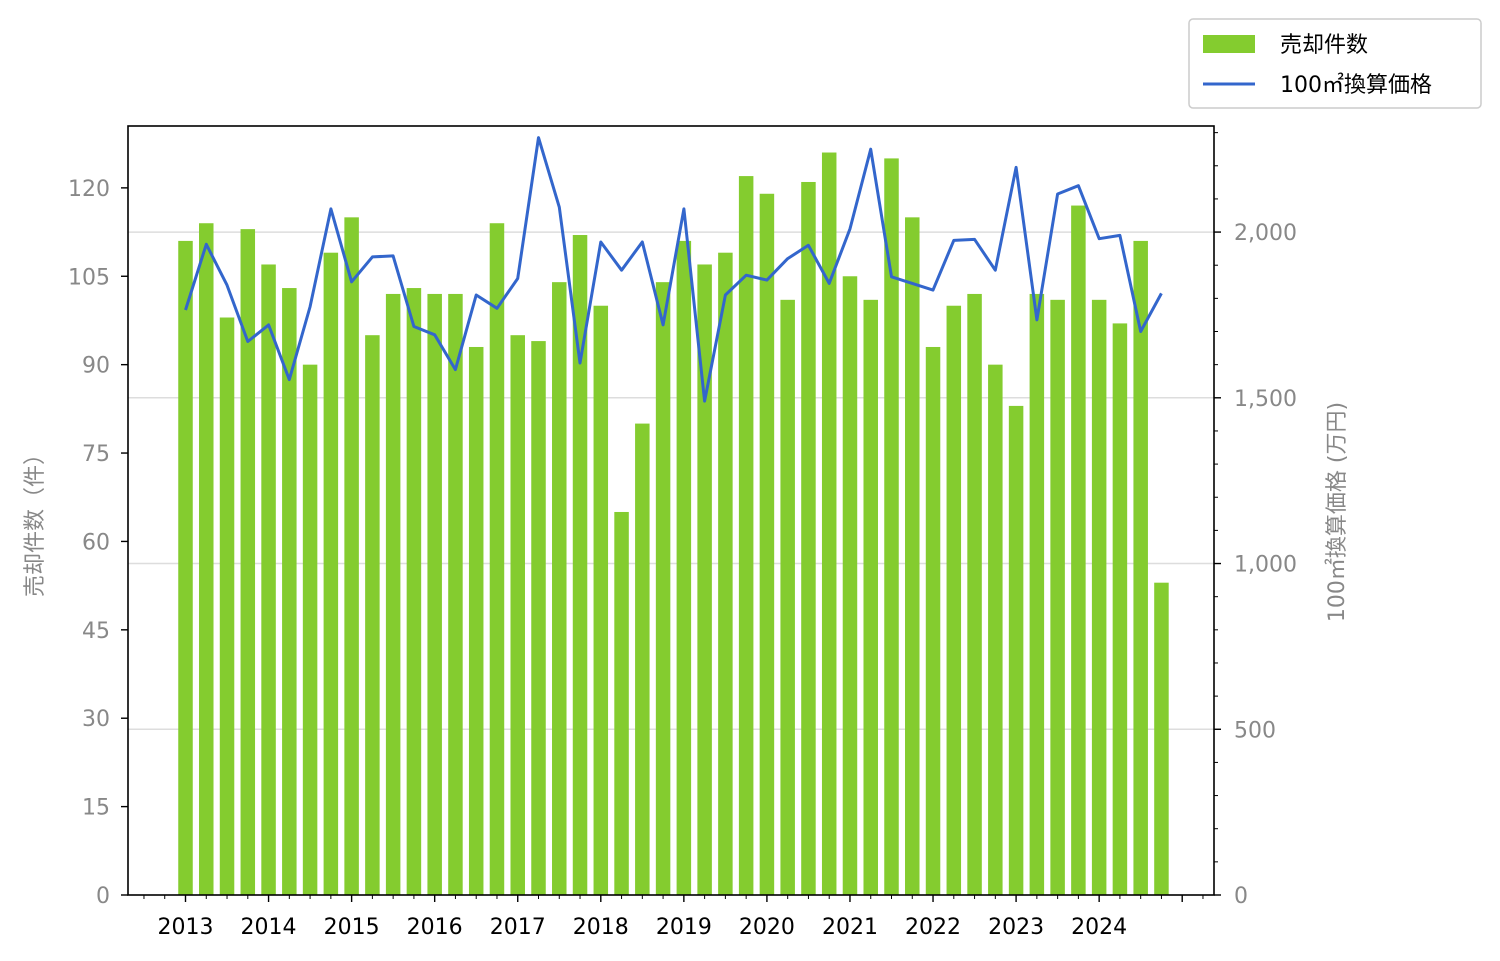  What do you see at coordinates (103, 896) in the screenshot?
I see `left-tick-label: 0` at bounding box center [103, 896].